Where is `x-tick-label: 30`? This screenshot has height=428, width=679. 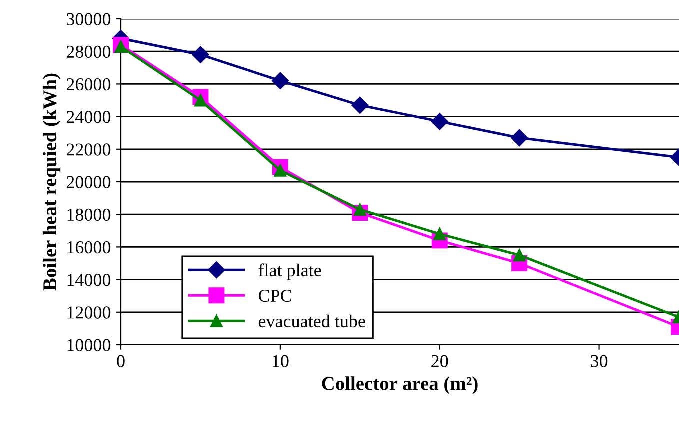
x-tick-label: 30 is located at coordinates (599, 361).